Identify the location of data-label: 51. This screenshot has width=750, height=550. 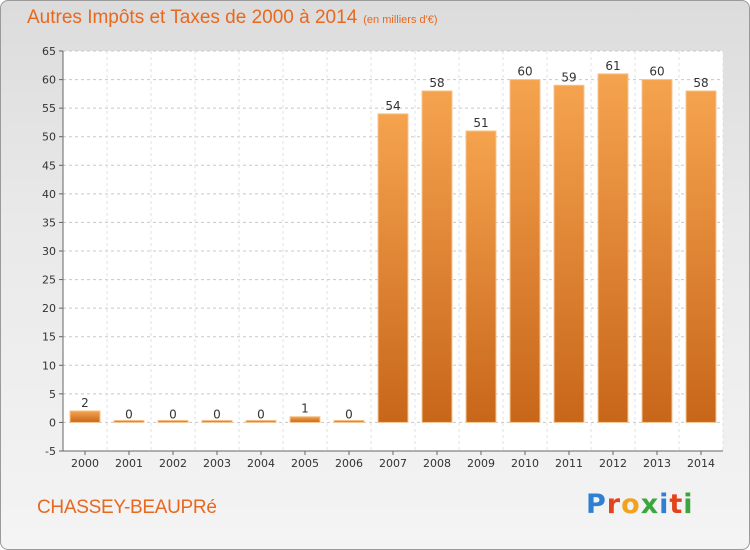
(480, 123).